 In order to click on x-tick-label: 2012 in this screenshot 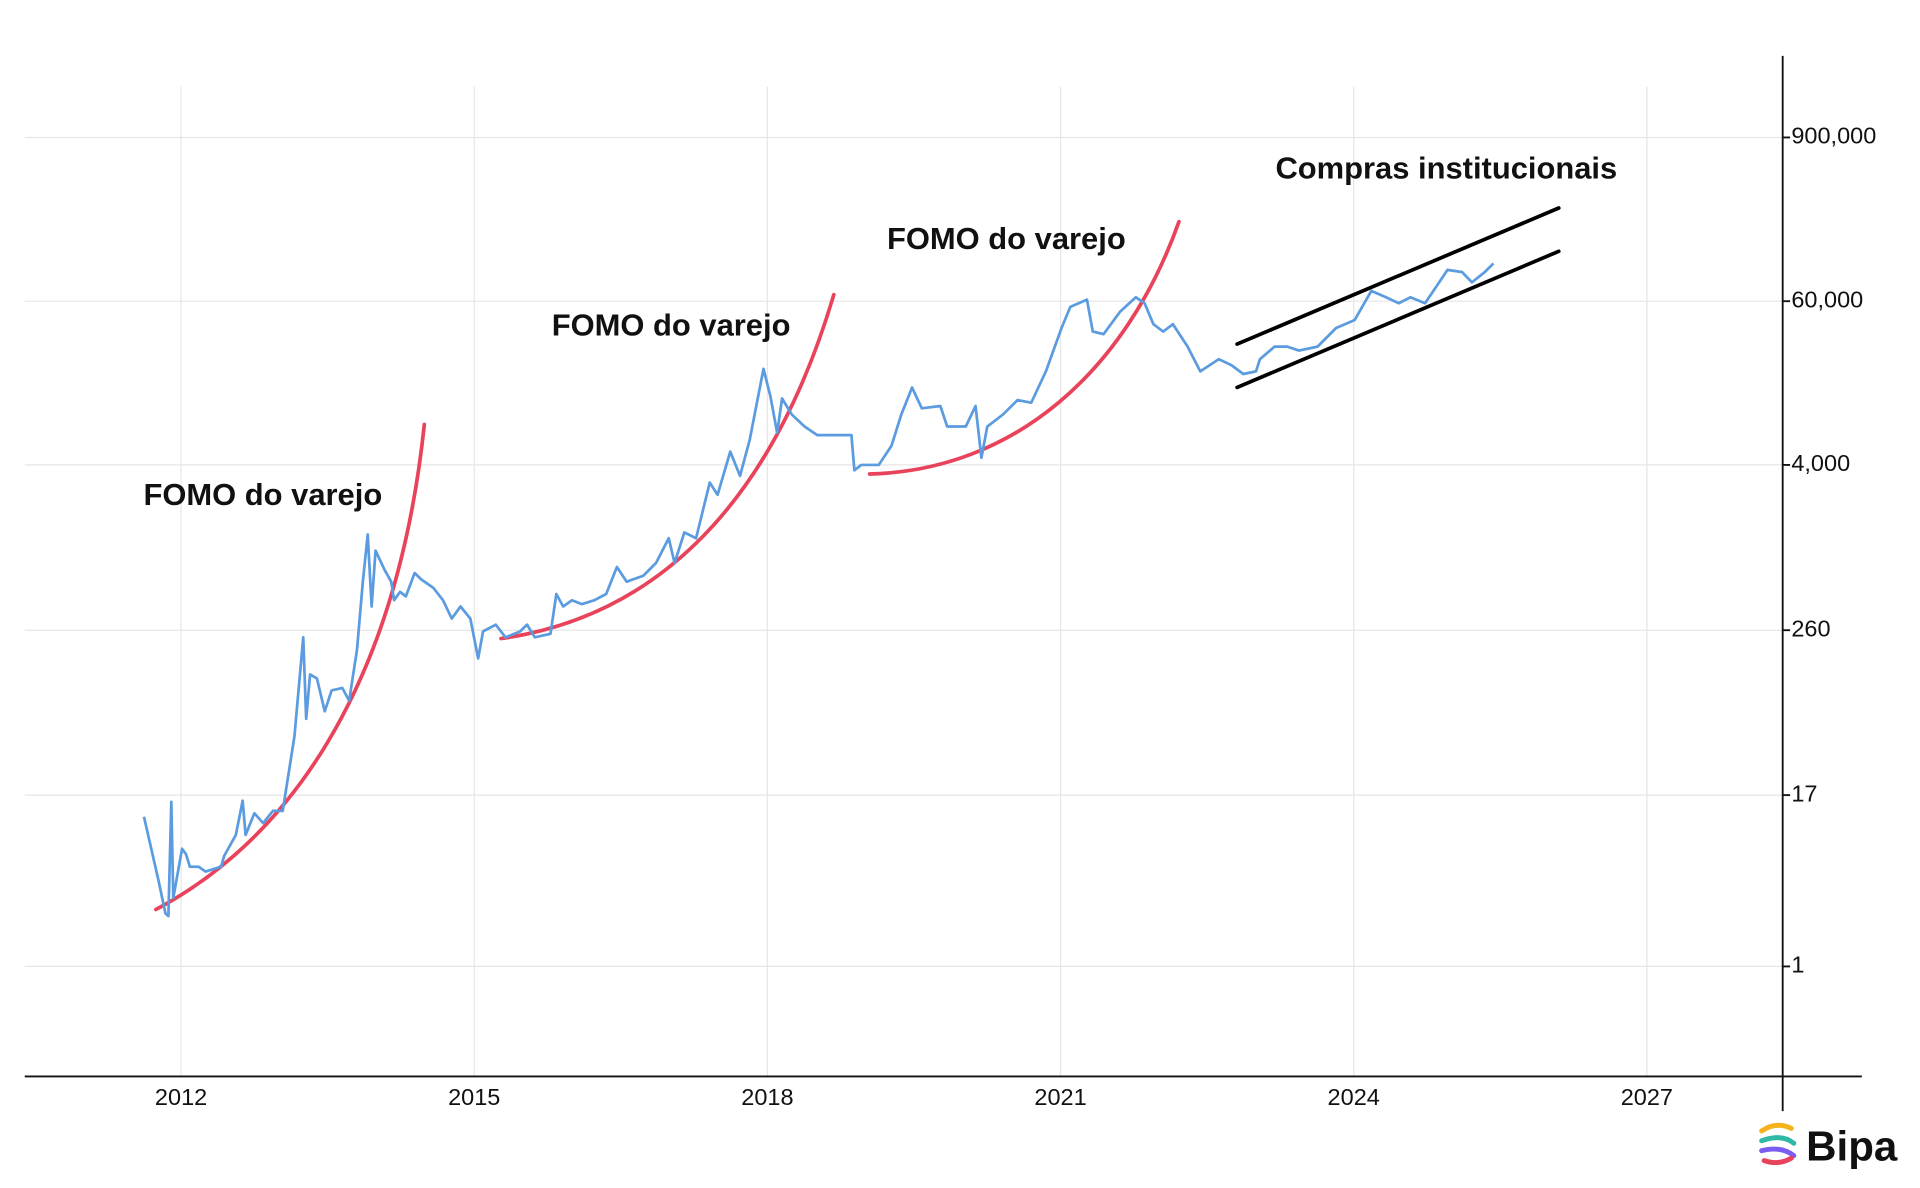, I will do `click(181, 1097)`.